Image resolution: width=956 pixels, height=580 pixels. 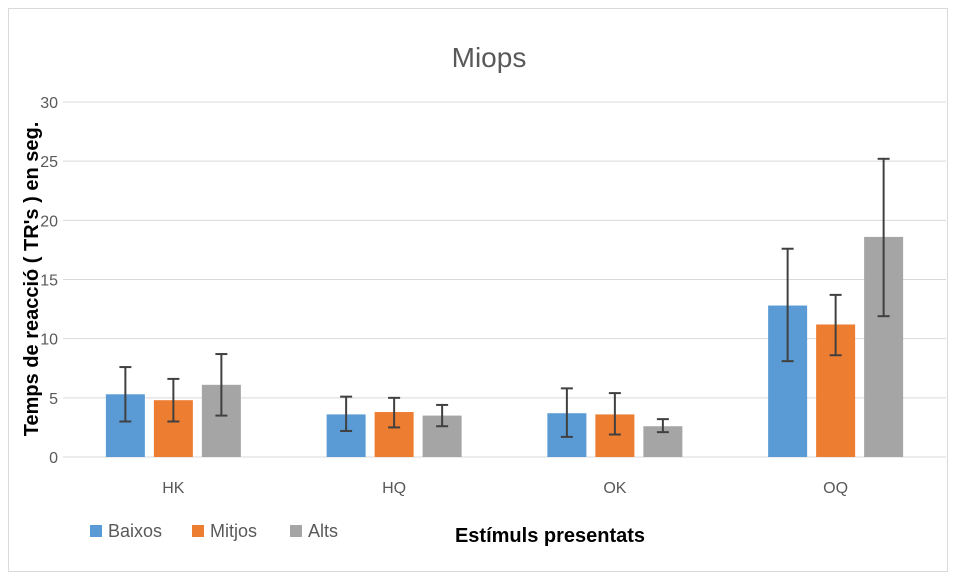 I want to click on x-tick-label: OQ, so click(x=835, y=488).